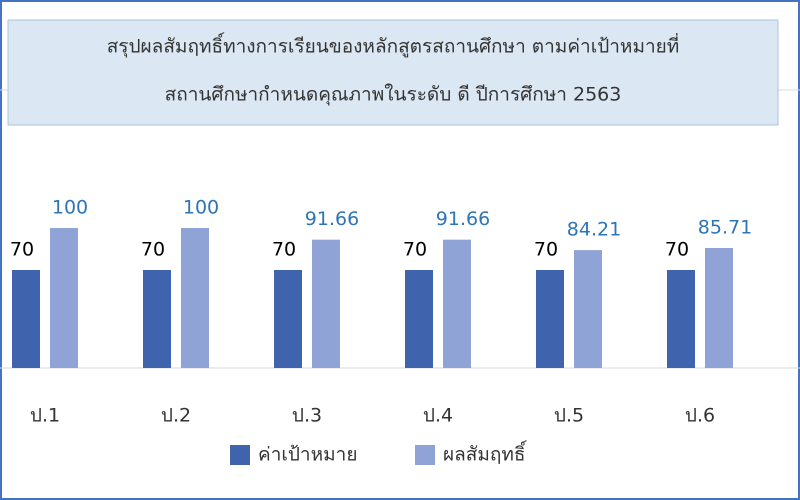 The width and height of the screenshot is (800, 500). What do you see at coordinates (594, 230) in the screenshot?
I see `value-label: 84.21` at bounding box center [594, 230].